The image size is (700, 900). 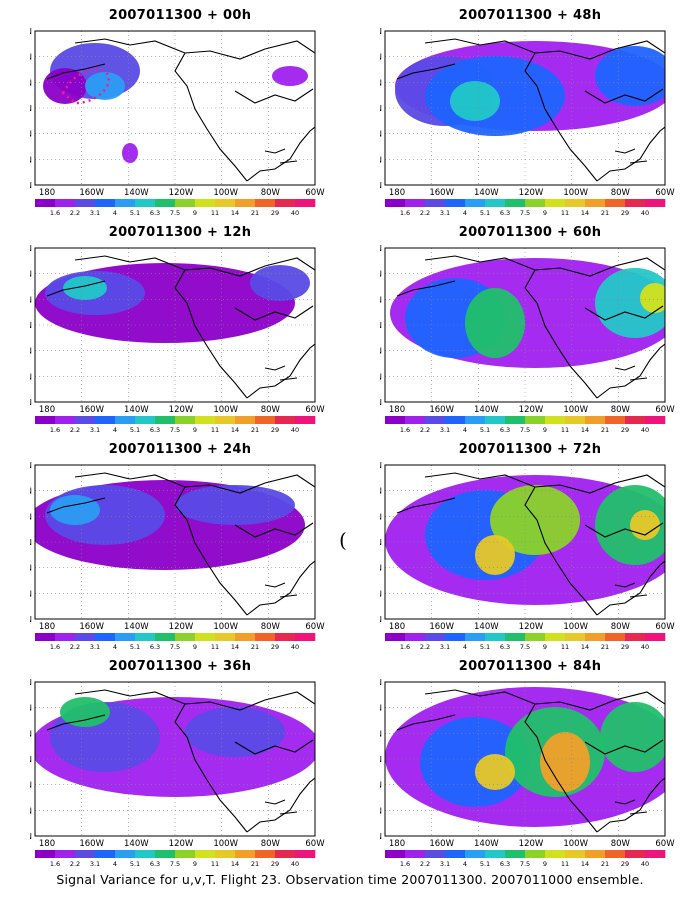 I want to click on colorbar-label: 14, so click(x=585, y=430).